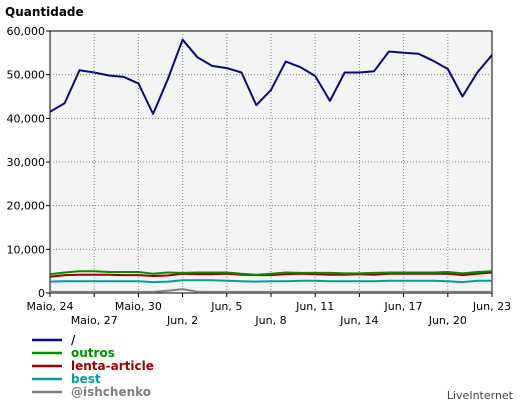 Image resolution: width=520 pixels, height=405 pixels. What do you see at coordinates (94, 320) in the screenshot?
I see `x-tick-label: Maio, 27` at bounding box center [94, 320].